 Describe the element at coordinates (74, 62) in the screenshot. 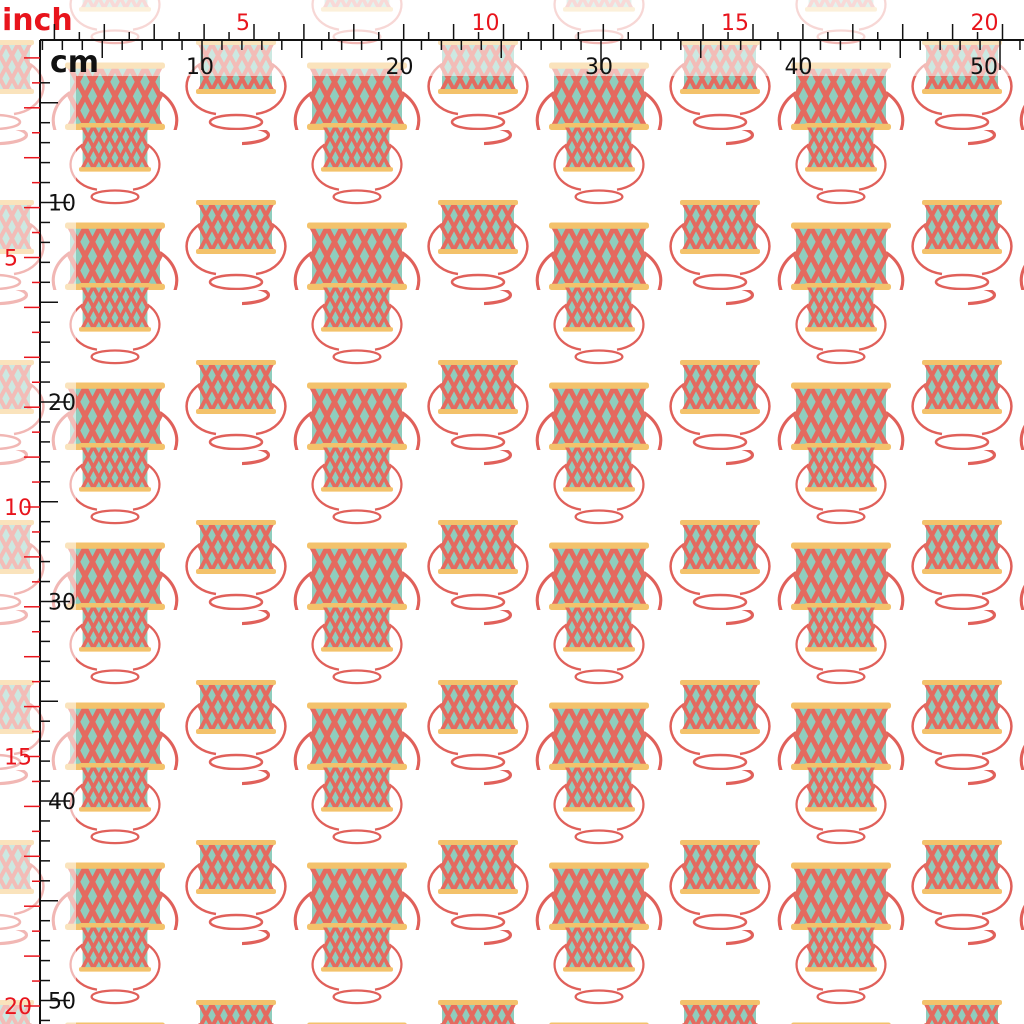

I see `cm-unit: cm` at that location.